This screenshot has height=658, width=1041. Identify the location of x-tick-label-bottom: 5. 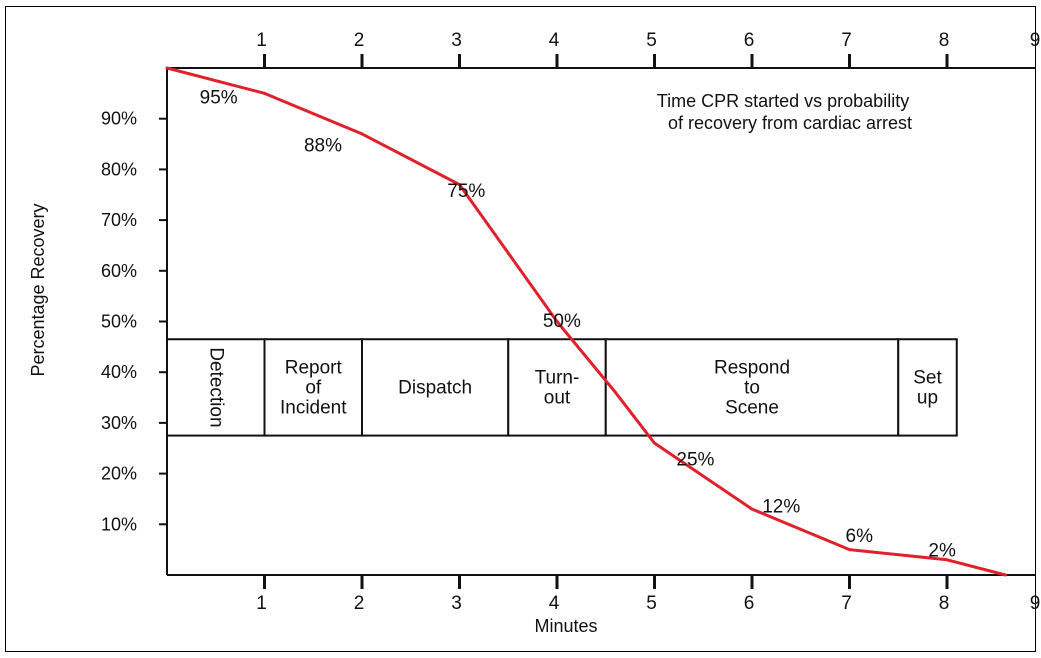
(651, 603).